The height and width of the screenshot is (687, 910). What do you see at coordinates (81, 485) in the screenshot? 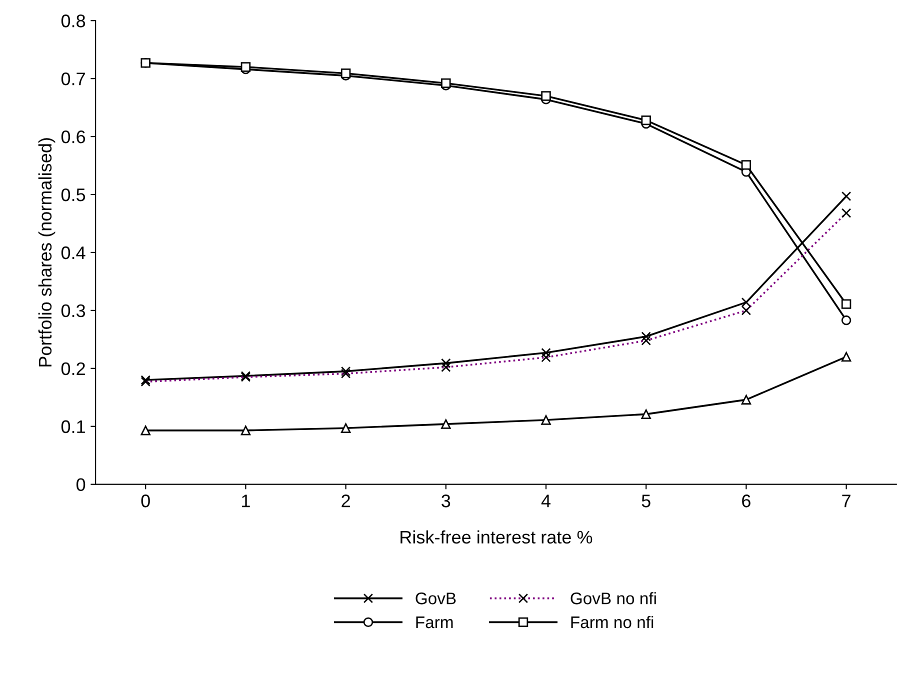
I see `y-tick-label: 0` at bounding box center [81, 485].